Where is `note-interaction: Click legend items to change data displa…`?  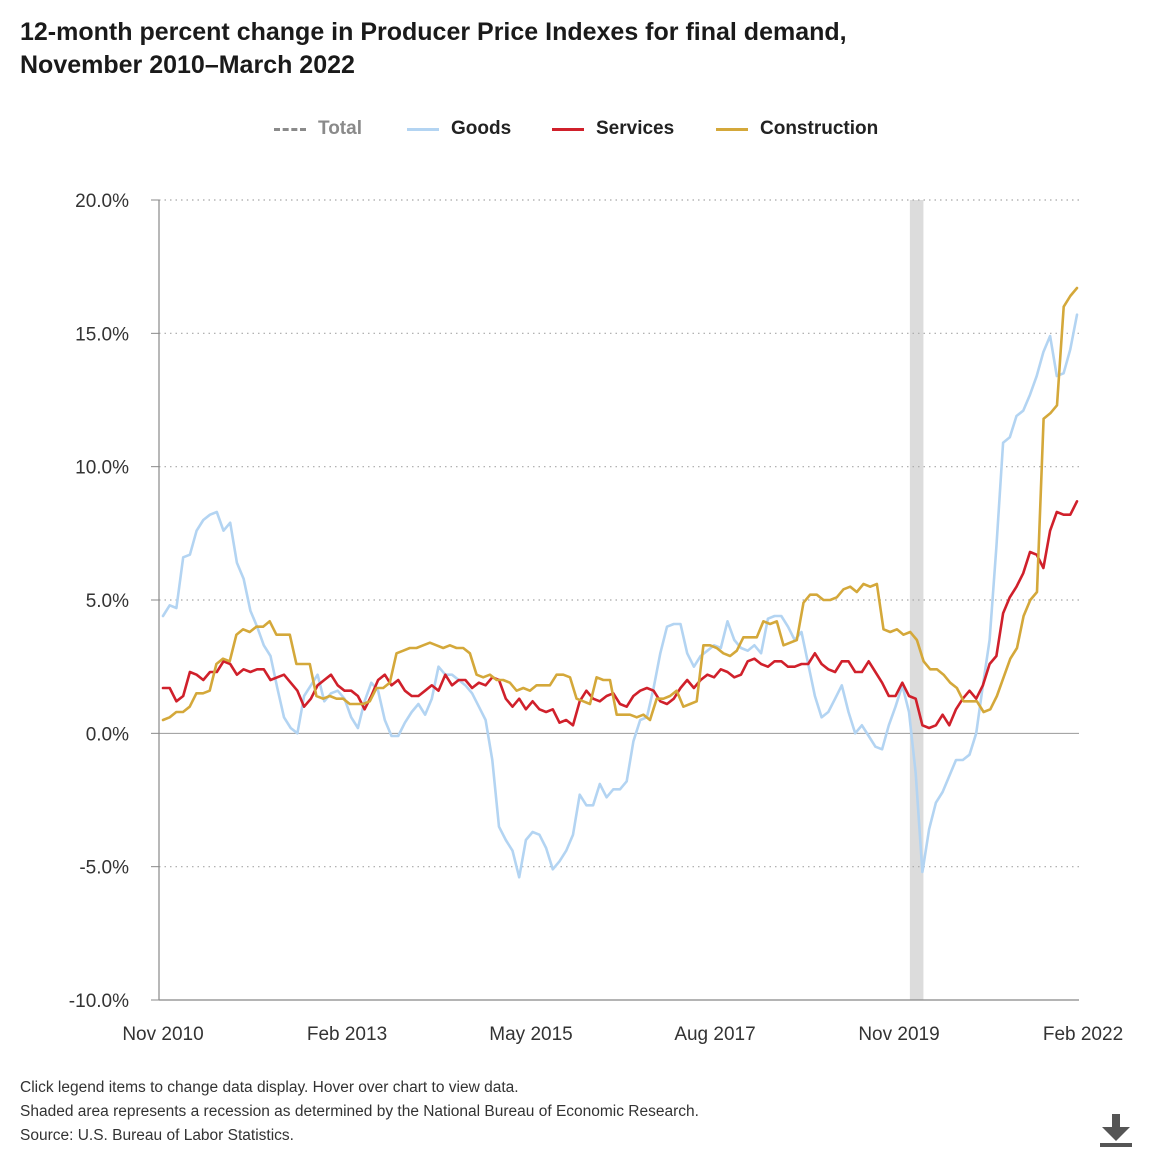 note-interaction: Click legend items to change data displa… is located at coordinates (269, 1087).